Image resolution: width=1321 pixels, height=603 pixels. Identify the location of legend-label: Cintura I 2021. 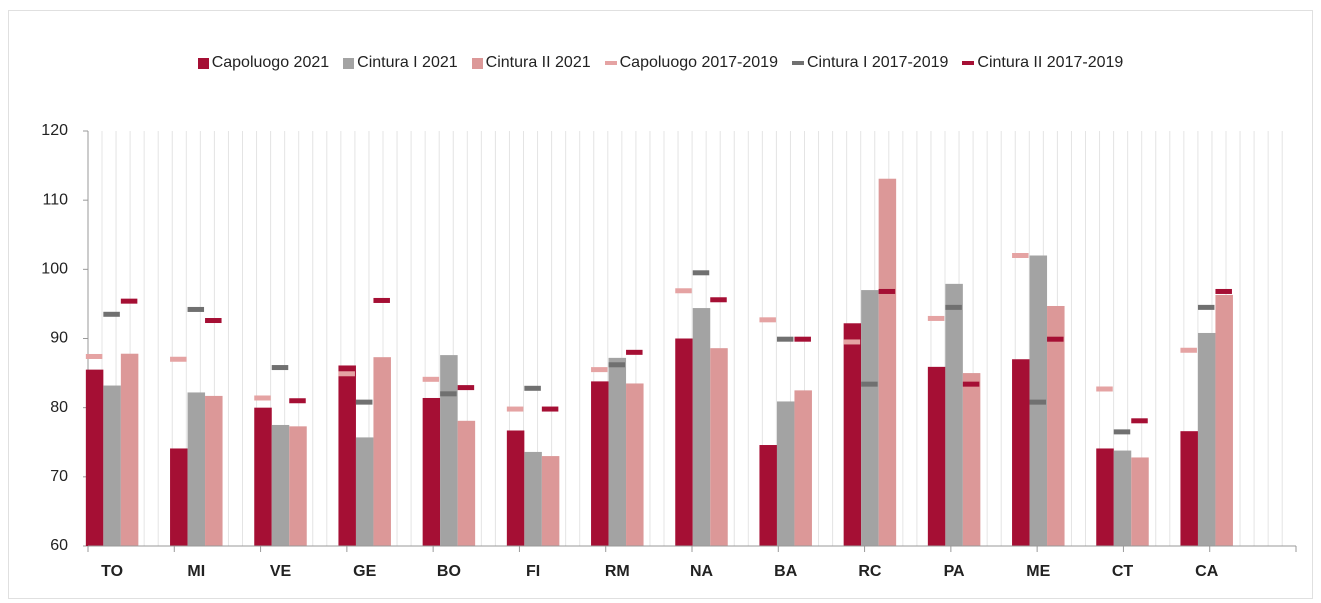
(407, 62).